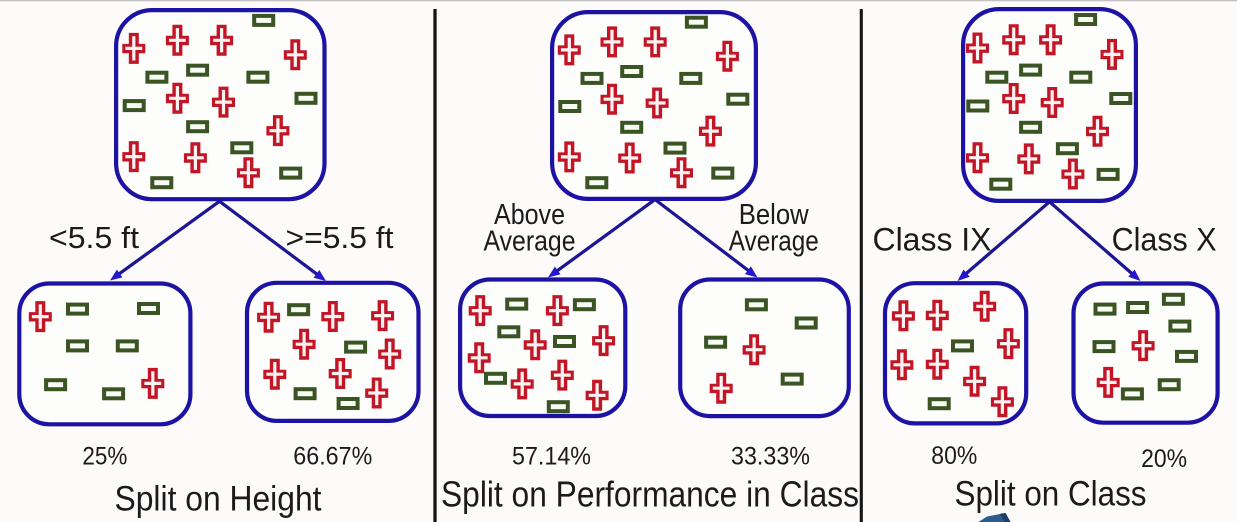 This screenshot has width=1237, height=522. I want to click on svg-text: 25%, so click(104, 456).